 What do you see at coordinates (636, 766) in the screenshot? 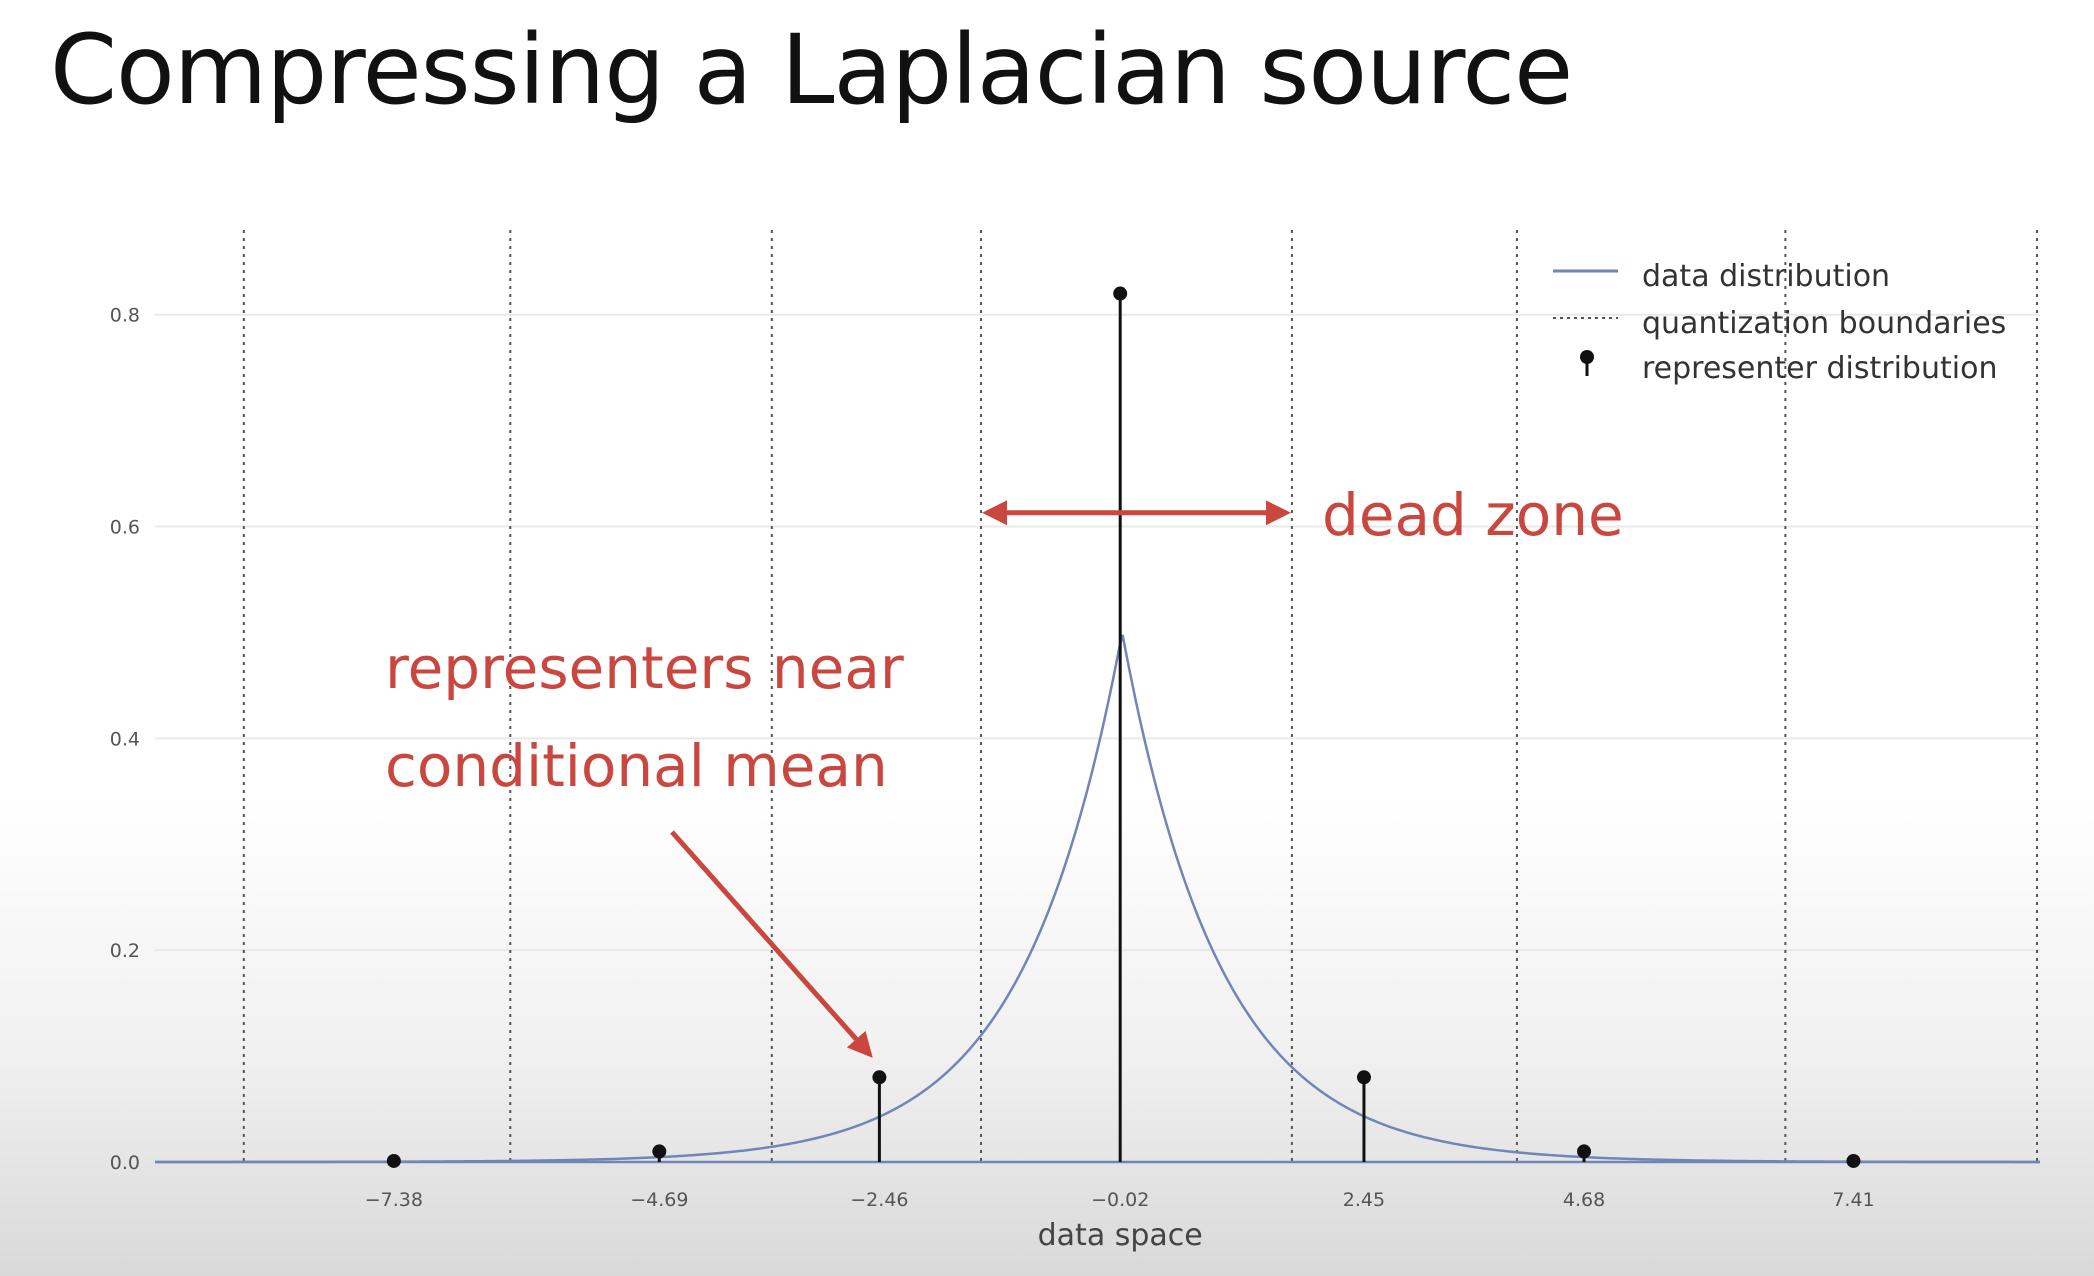
I see `conditional-mean-label-line2: conditional mean` at bounding box center [636, 766].